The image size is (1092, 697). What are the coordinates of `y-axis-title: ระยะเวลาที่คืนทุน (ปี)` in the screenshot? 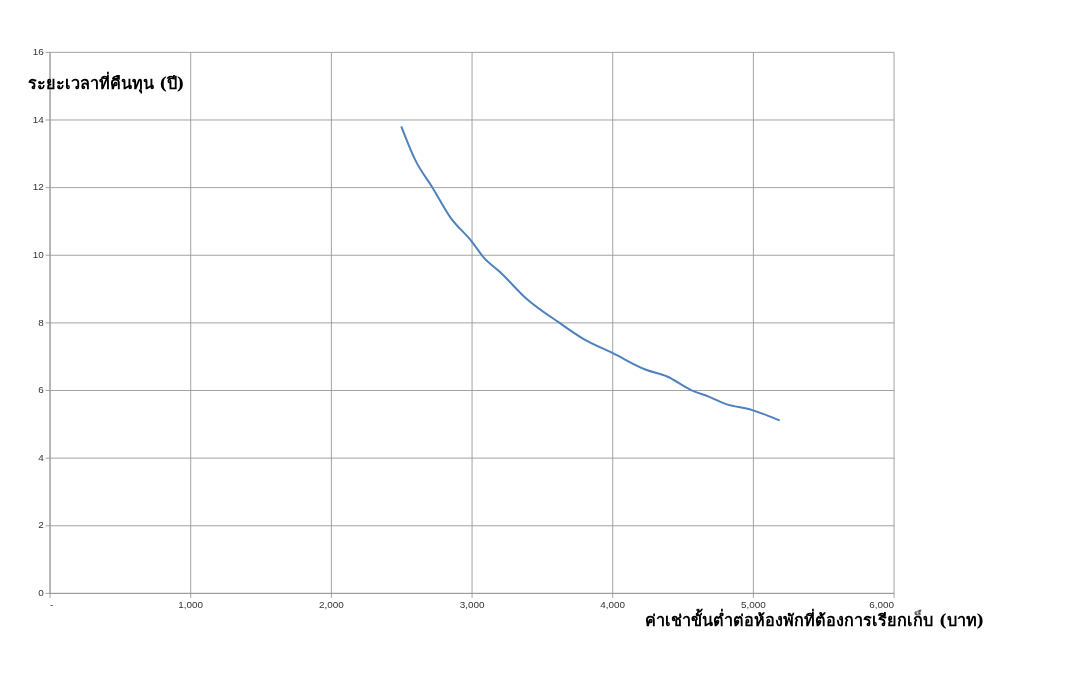 It's located at (106, 82).